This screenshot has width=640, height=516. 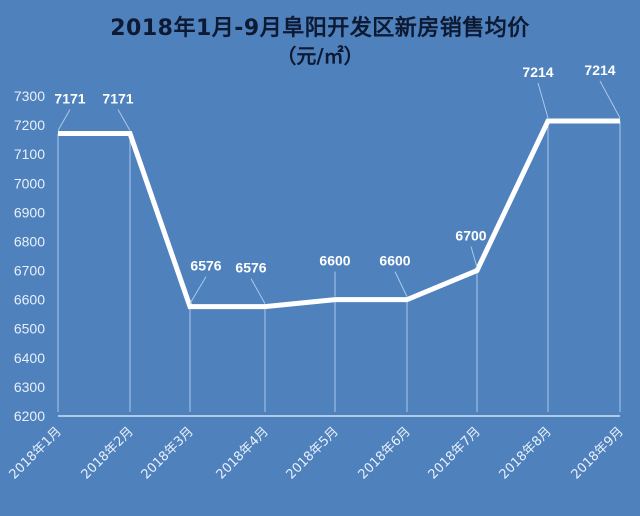 What do you see at coordinates (108, 453) in the screenshot?
I see `x-tick-label: 2018年2月` at bounding box center [108, 453].